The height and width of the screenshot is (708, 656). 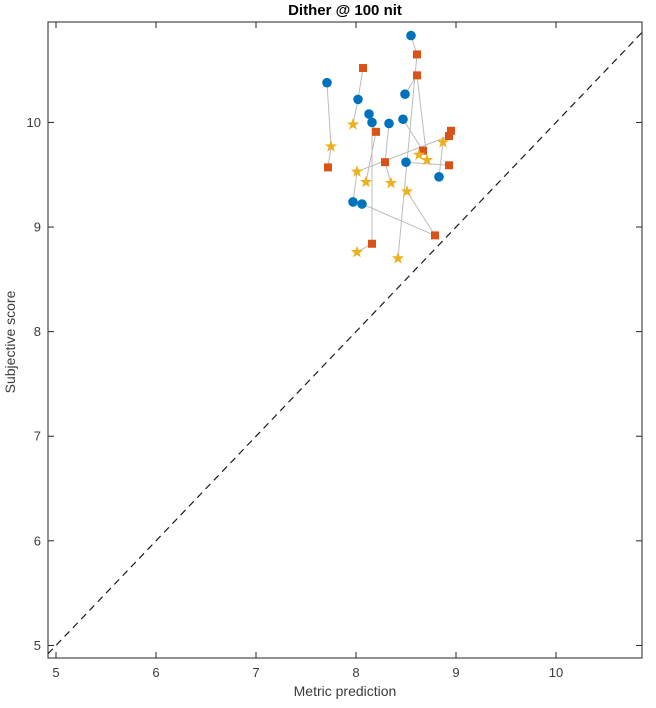 What do you see at coordinates (155, 672) in the screenshot?
I see `x-tick-label: 6` at bounding box center [155, 672].